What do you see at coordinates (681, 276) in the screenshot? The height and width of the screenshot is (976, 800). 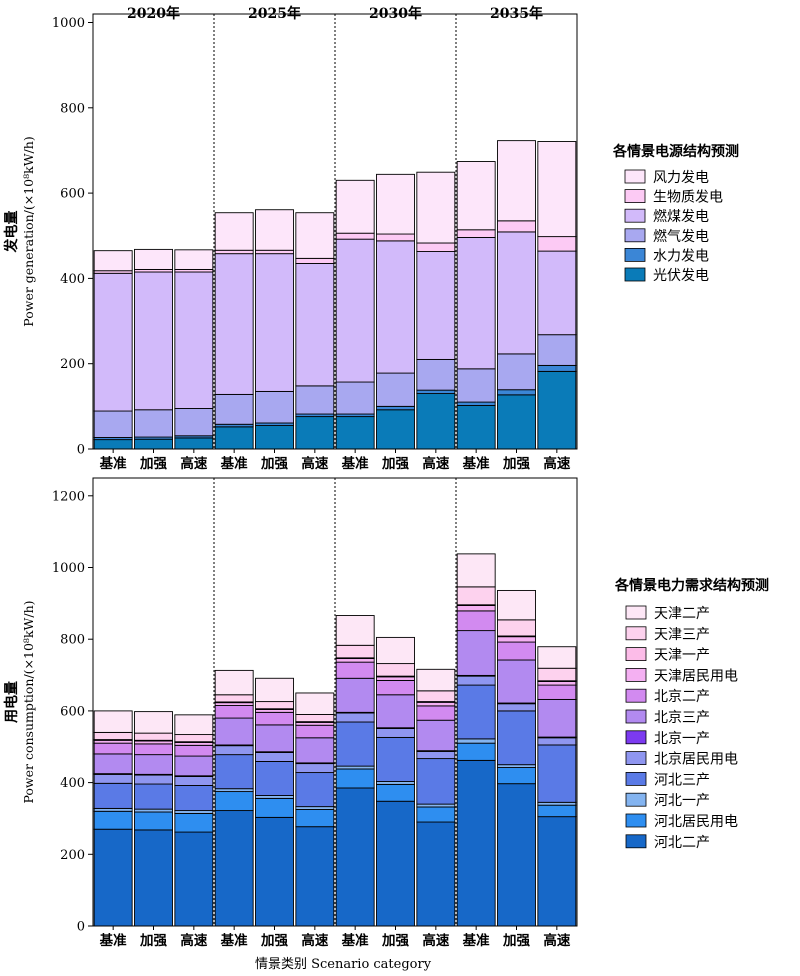 I see `legend-label: 光伏发电` at bounding box center [681, 276].